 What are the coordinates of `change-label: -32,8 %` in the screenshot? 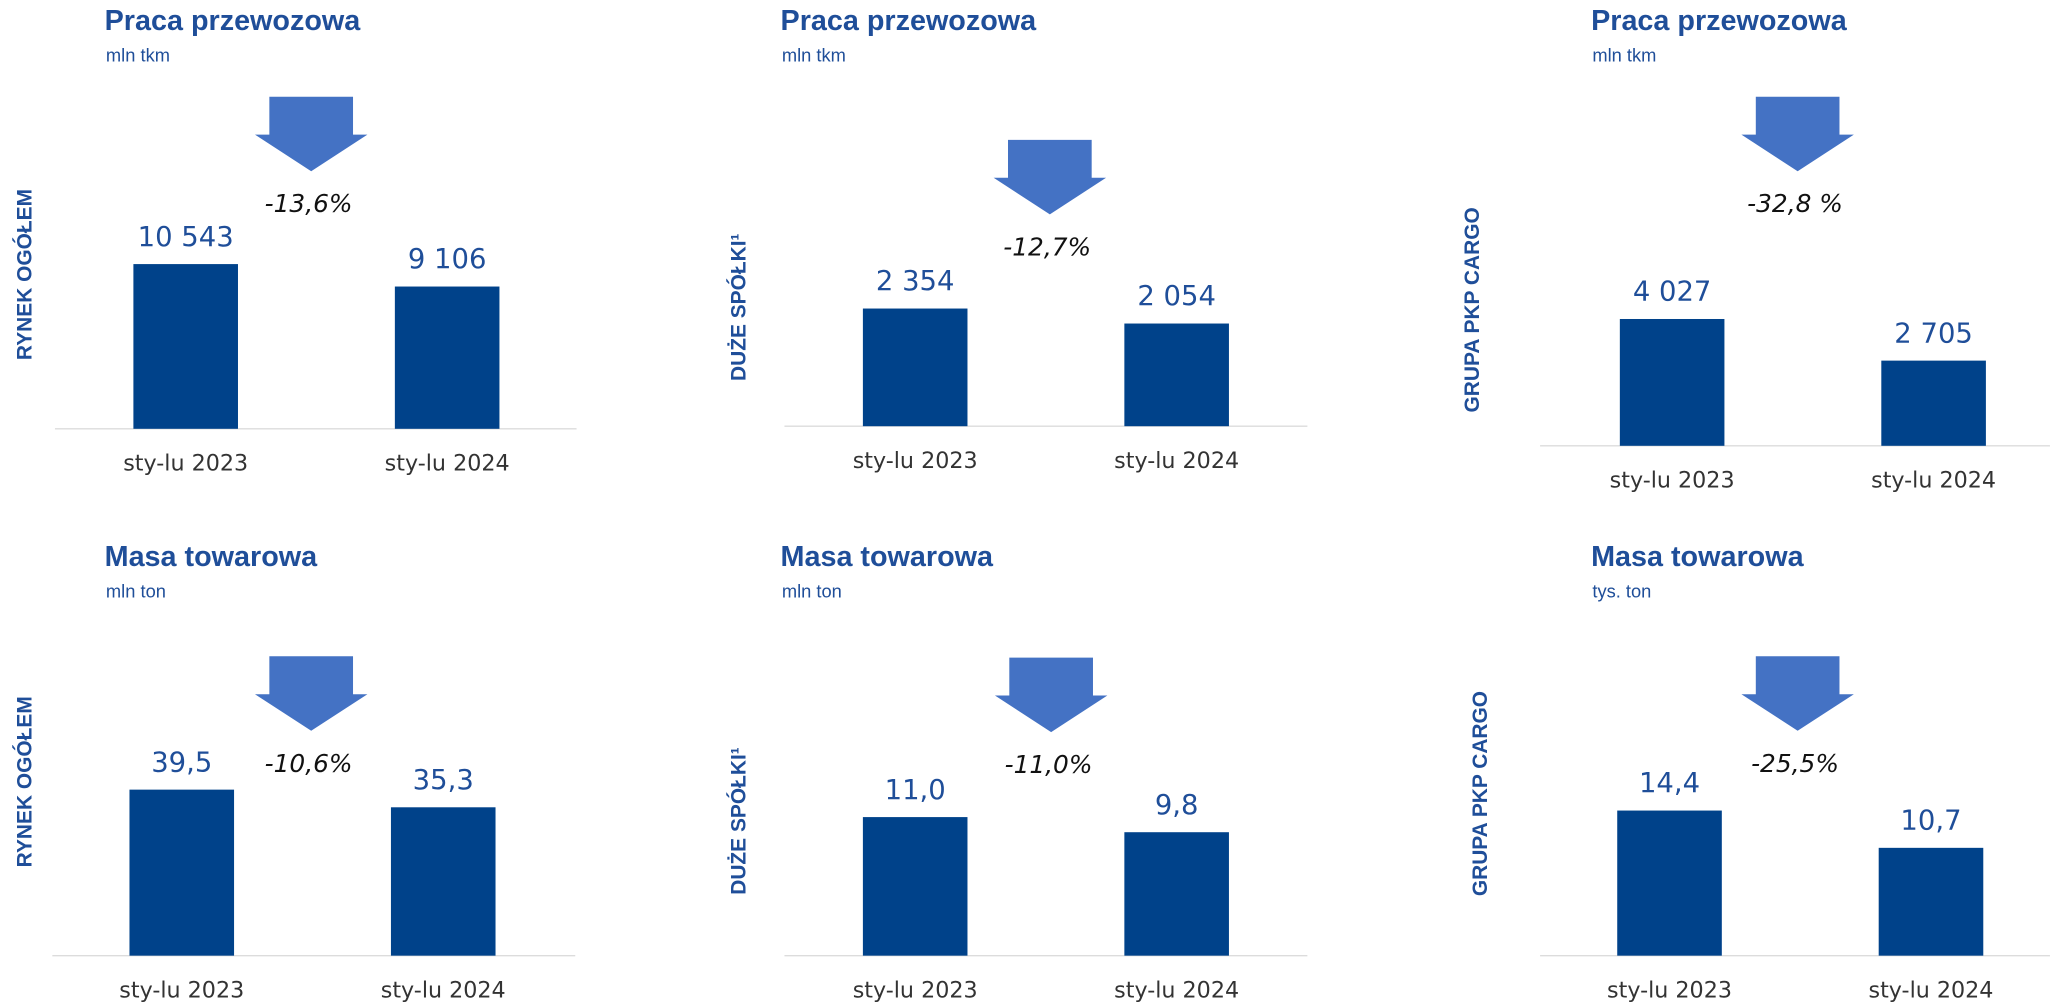 It's located at (1795, 203).